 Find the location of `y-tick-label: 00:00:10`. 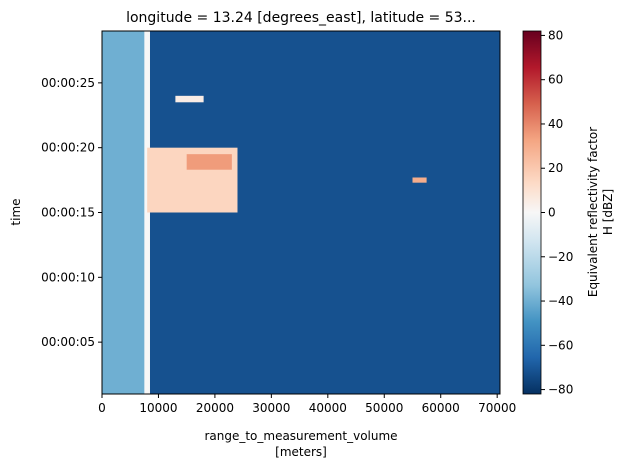

y-tick-label: 00:00:10 is located at coordinates (68, 277).